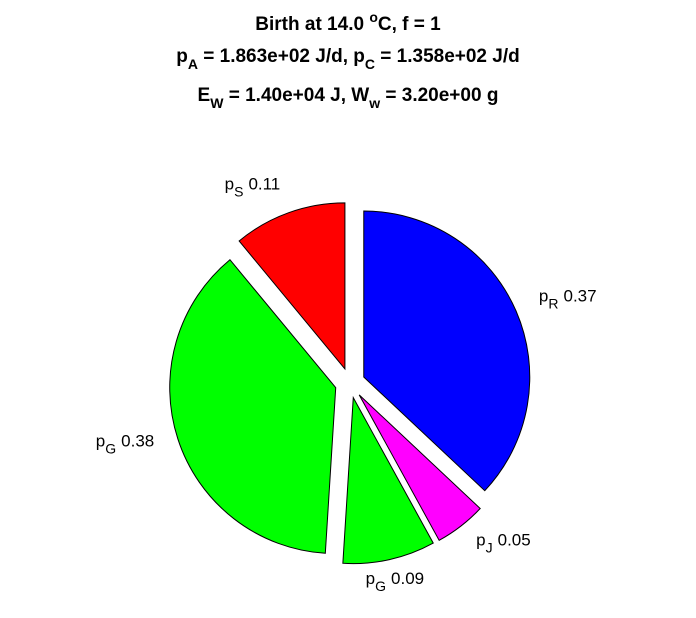 The width and height of the screenshot is (696, 618). What do you see at coordinates (580, 295) in the screenshot?
I see `label-value: 0.37` at bounding box center [580, 295].